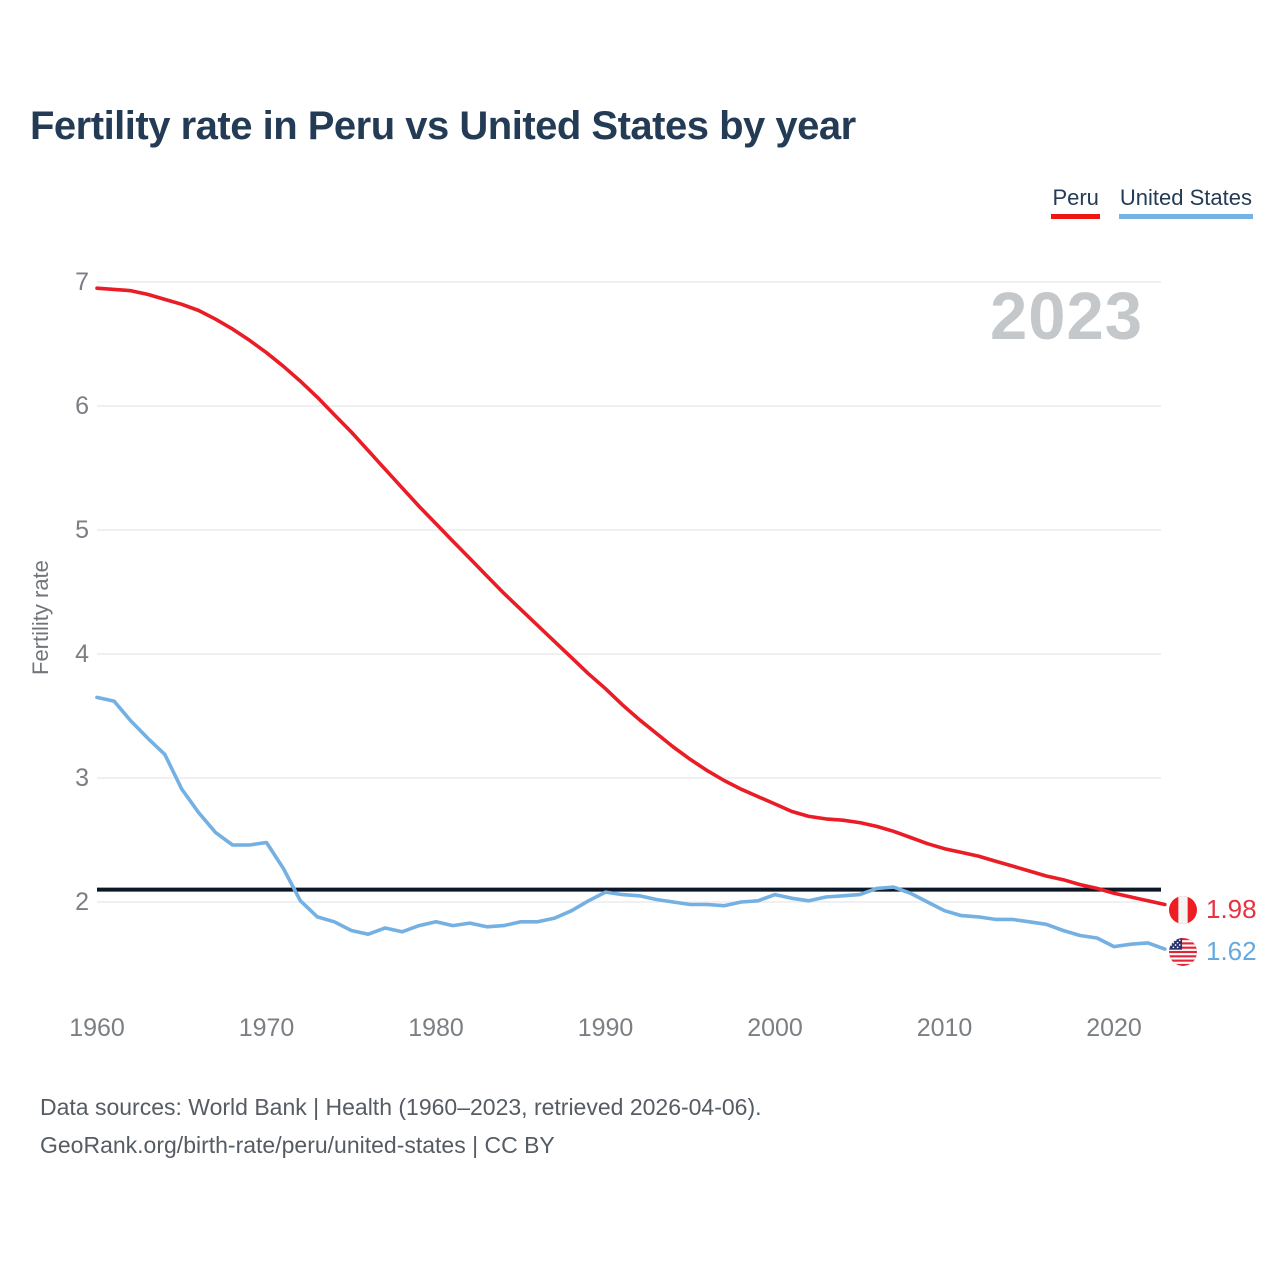  I want to click on legend-item-peru: Peru, so click(1075, 202).